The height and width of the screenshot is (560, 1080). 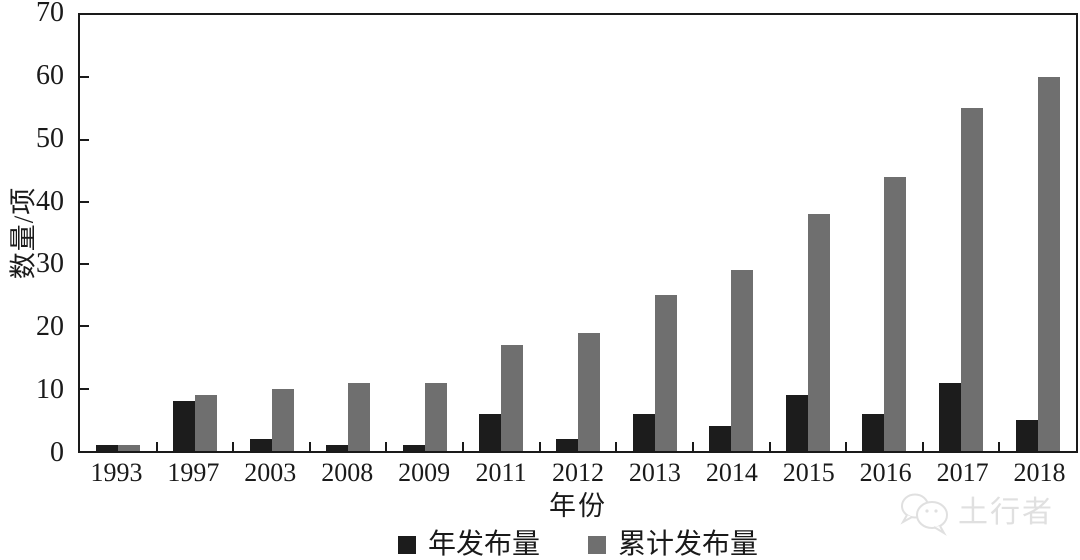 I want to click on x-axis-tick-label-2017: 2017, so click(x=962, y=472).